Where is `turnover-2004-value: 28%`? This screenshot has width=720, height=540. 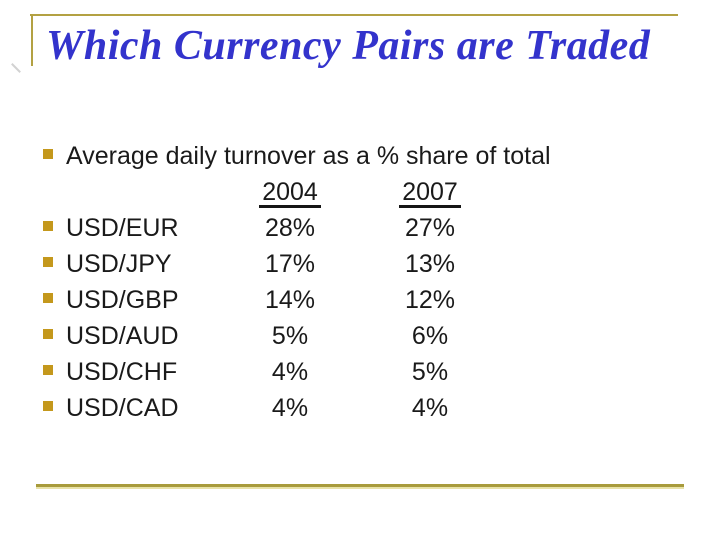
turnover-2004-value: 28% is located at coordinates (290, 228).